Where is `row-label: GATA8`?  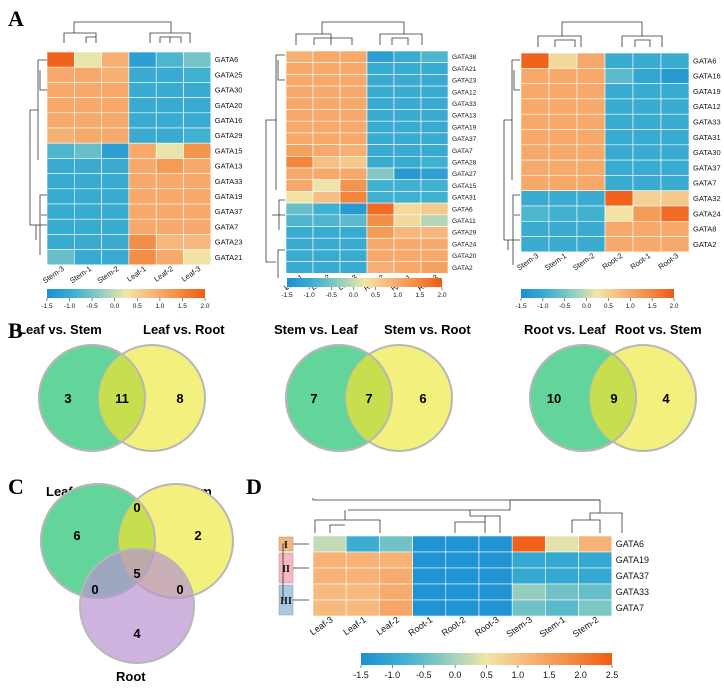
row-label: GATA8 is located at coordinates (704, 229).